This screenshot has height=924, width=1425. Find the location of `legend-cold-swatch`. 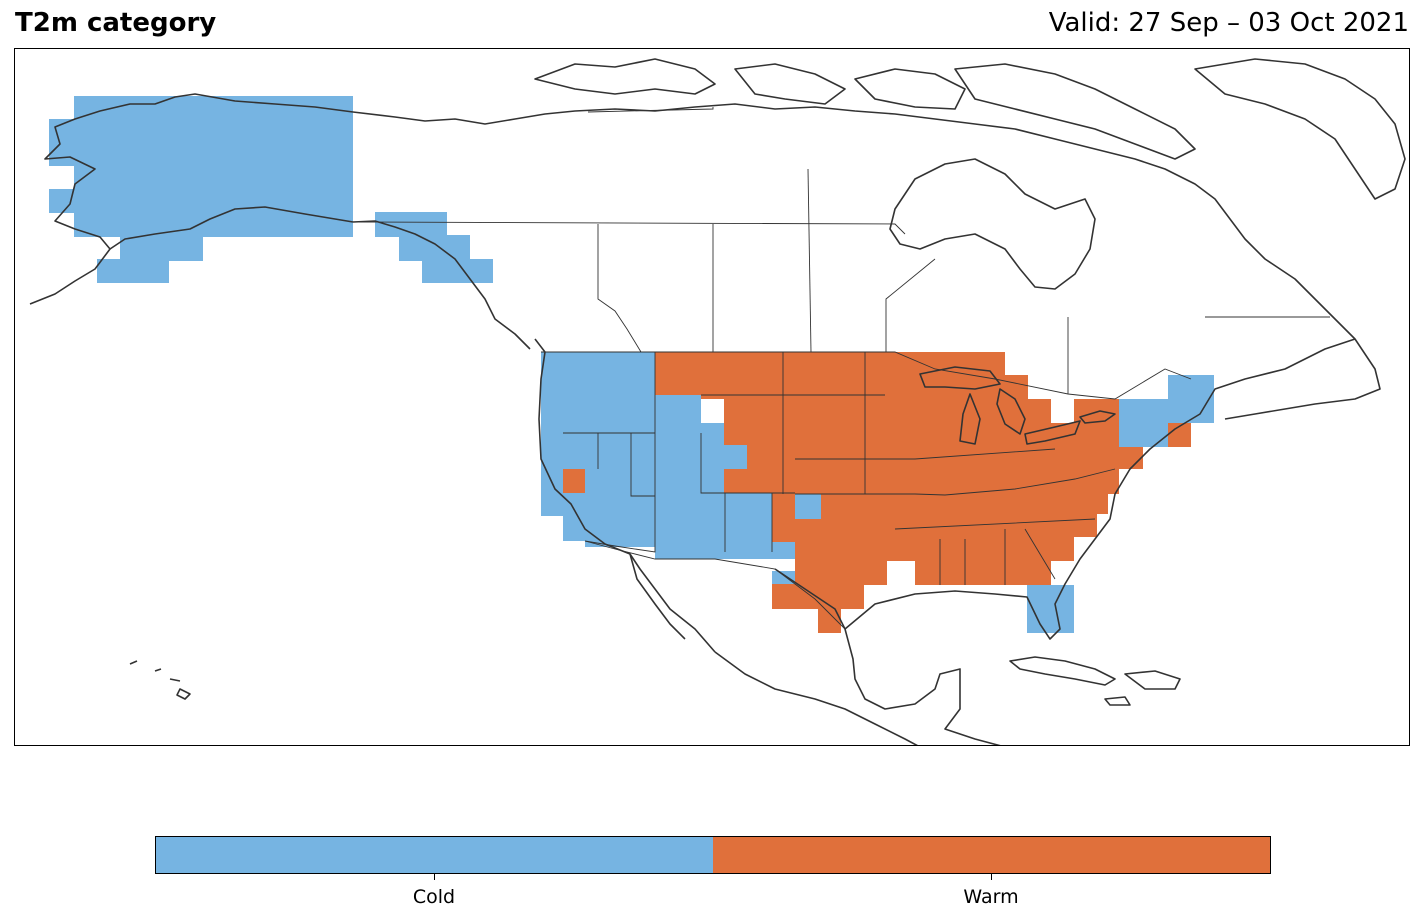

legend-cold-swatch is located at coordinates (434, 855).